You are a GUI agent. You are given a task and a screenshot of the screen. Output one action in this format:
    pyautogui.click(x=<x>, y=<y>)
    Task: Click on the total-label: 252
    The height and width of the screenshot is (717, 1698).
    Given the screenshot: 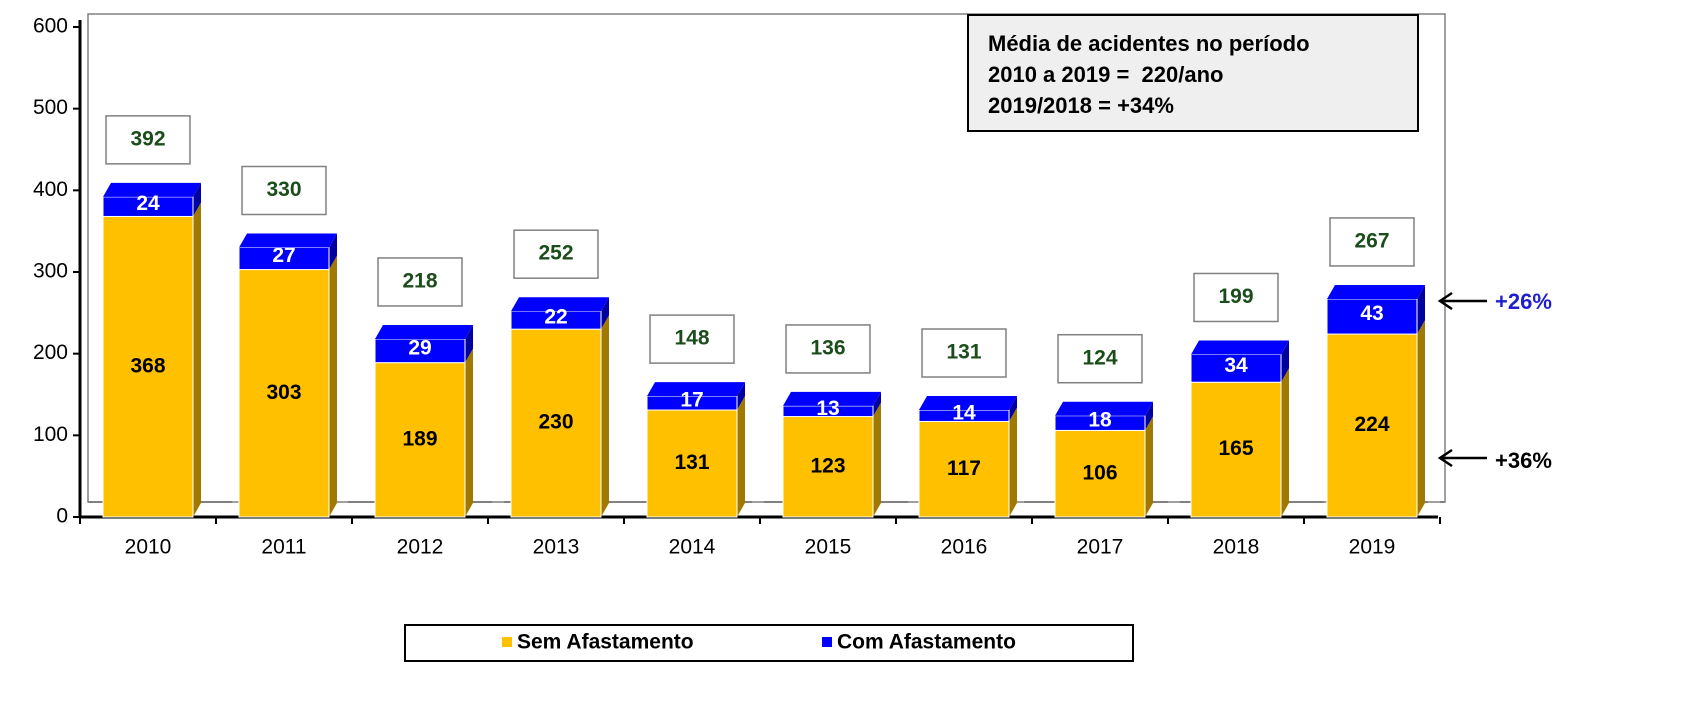 What is the action you would take?
    pyautogui.click(x=555, y=253)
    